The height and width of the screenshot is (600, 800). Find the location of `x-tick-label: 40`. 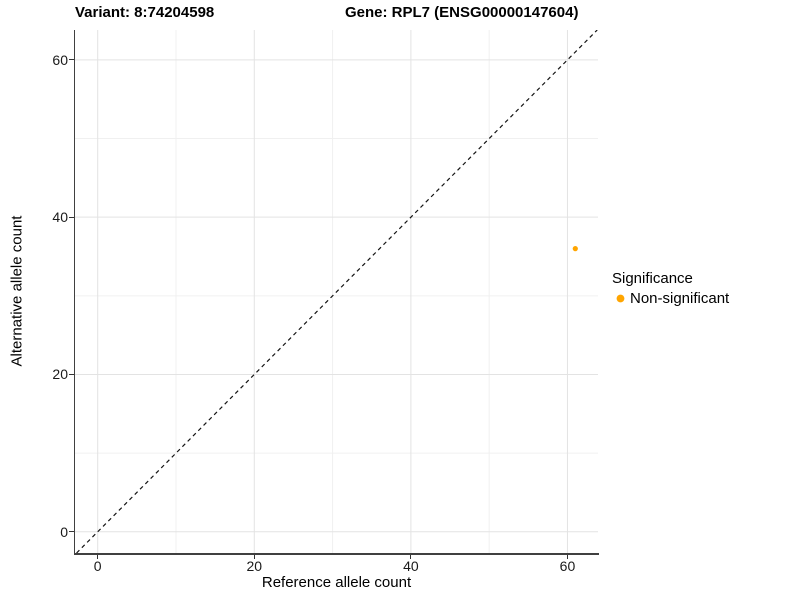

x-tick-label: 40 is located at coordinates (411, 566).